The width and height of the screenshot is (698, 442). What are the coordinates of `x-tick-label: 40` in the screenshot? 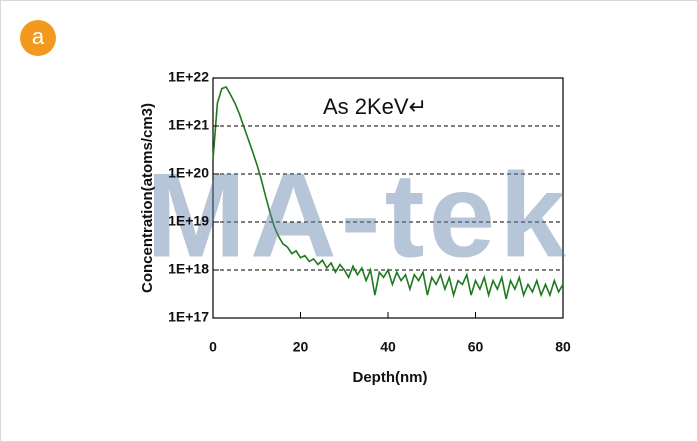 It's located at (388, 347).